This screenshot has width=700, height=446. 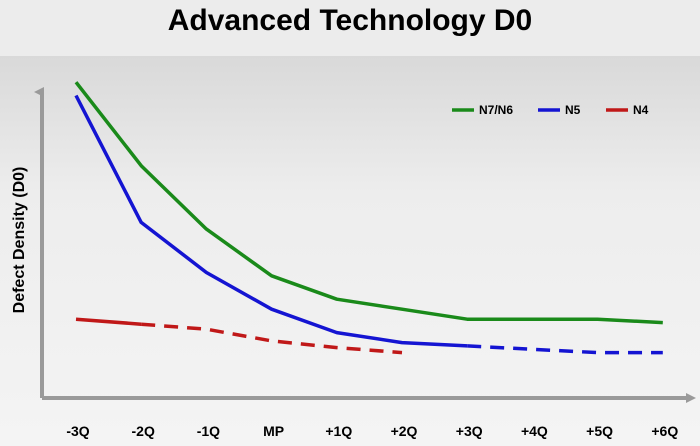 What do you see at coordinates (404, 431) in the screenshot?
I see `x-tick-label: +2Q` at bounding box center [404, 431].